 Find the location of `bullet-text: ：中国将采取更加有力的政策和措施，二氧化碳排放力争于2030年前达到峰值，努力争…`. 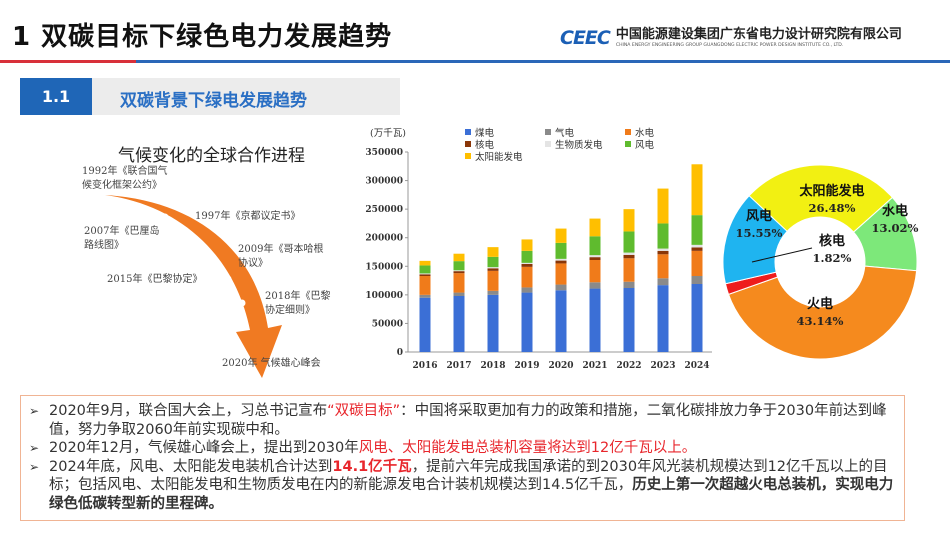

bullet-text: ：中国将采取更加有力的政策和措施，二氧化碳排放力争于2030年前达到峰值，努力争… is located at coordinates (468, 420).